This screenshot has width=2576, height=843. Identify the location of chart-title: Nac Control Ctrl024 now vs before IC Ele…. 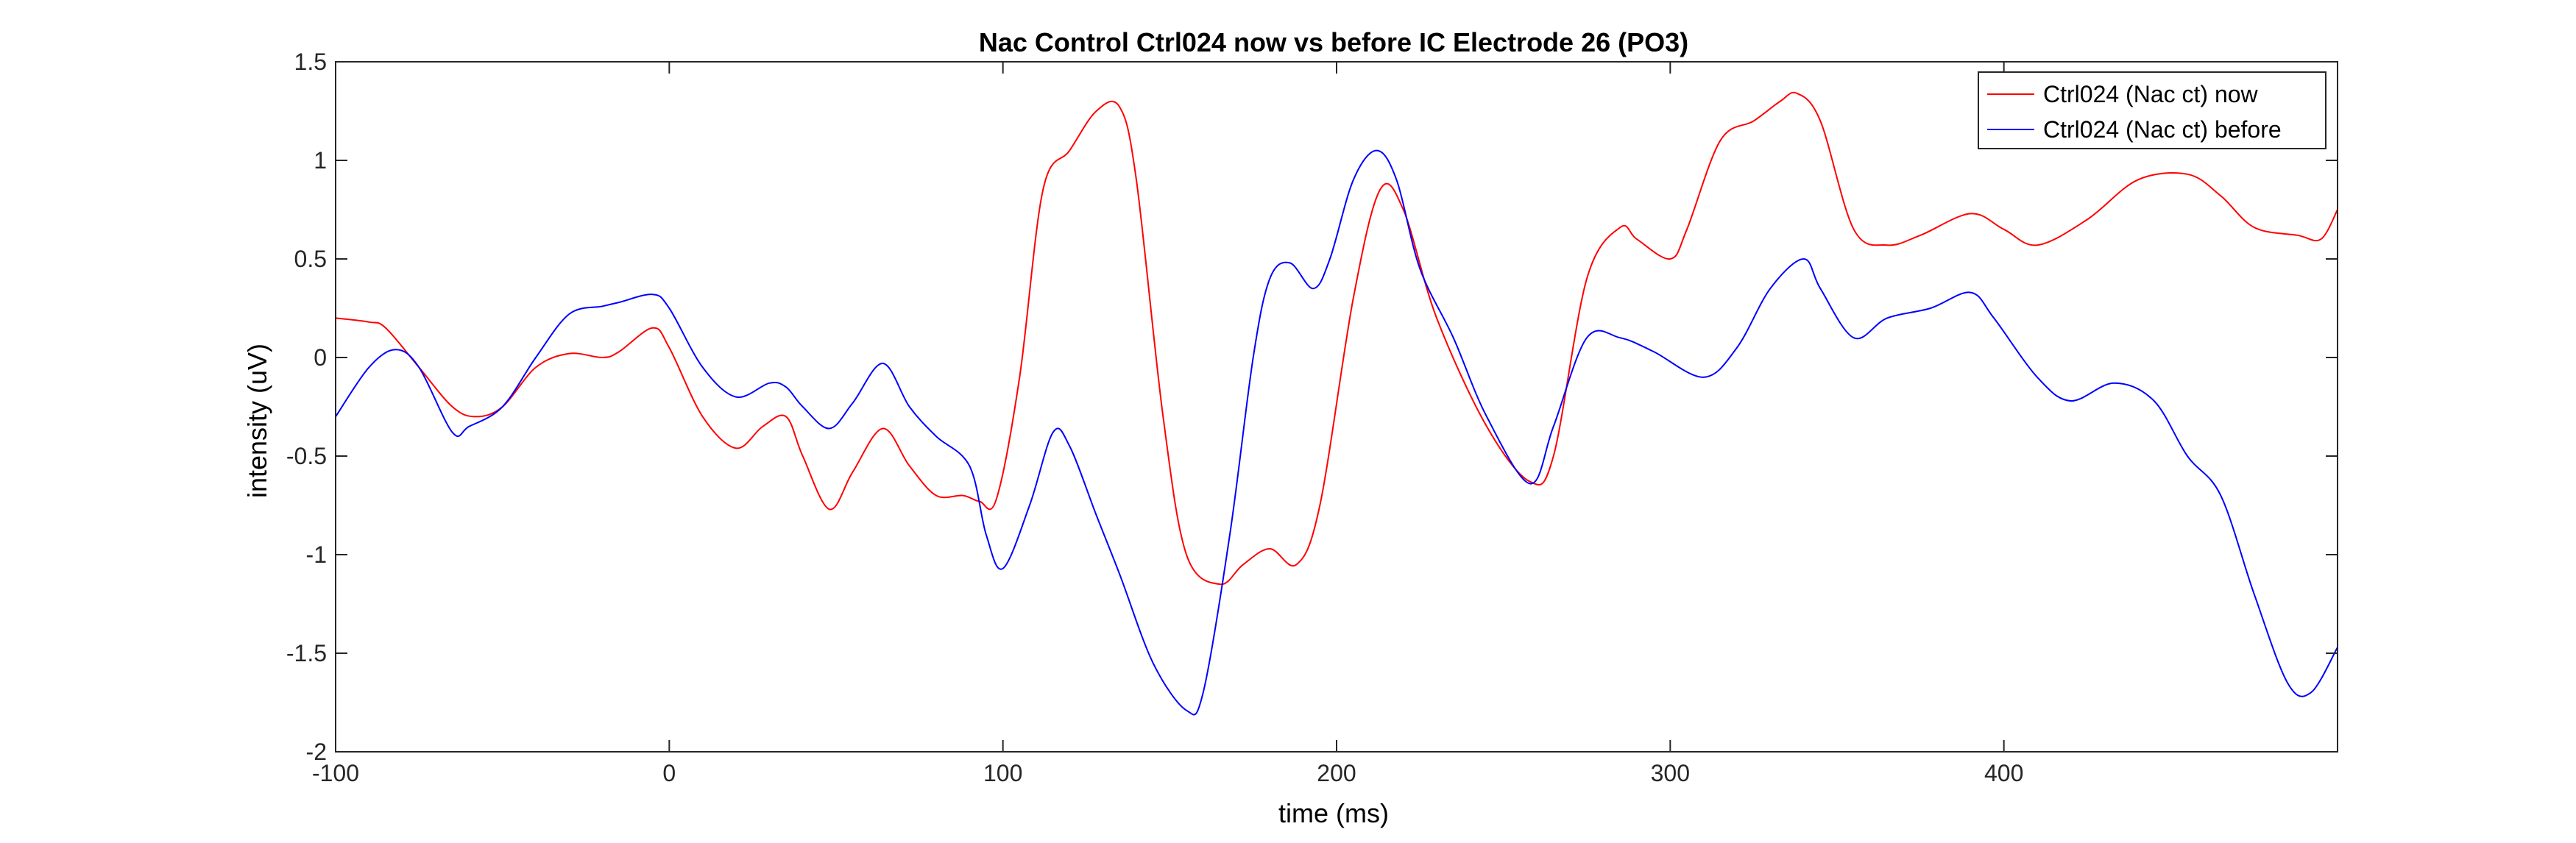
(1333, 42).